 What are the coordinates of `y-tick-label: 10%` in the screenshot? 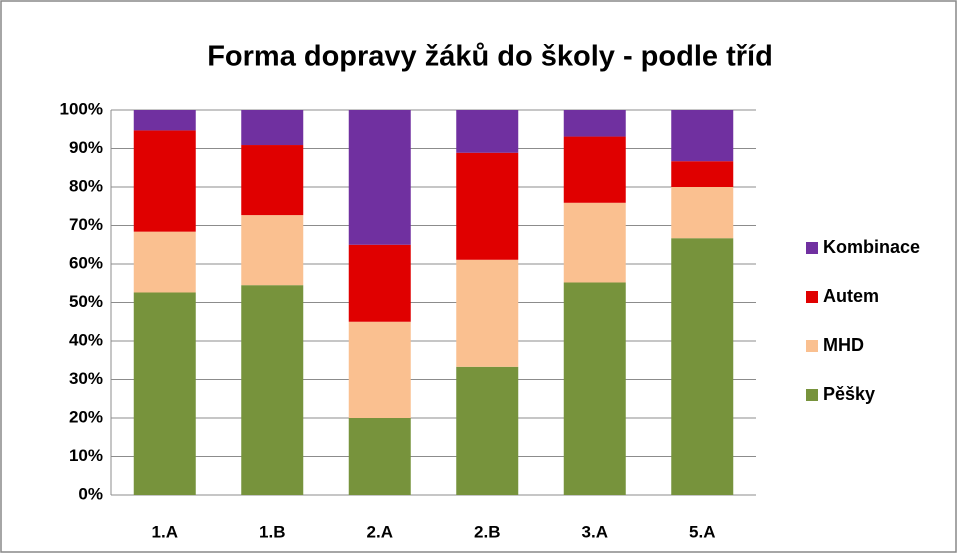 It's located at (86, 455).